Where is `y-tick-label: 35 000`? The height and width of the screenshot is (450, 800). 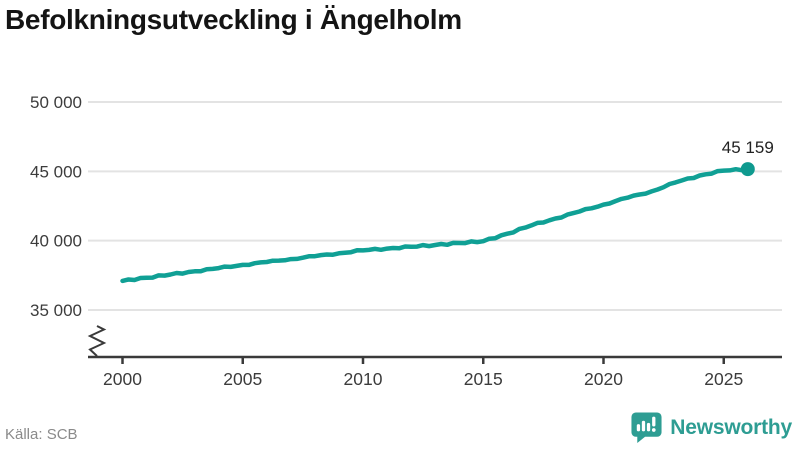
y-tick-label: 35 000 is located at coordinates (56, 310).